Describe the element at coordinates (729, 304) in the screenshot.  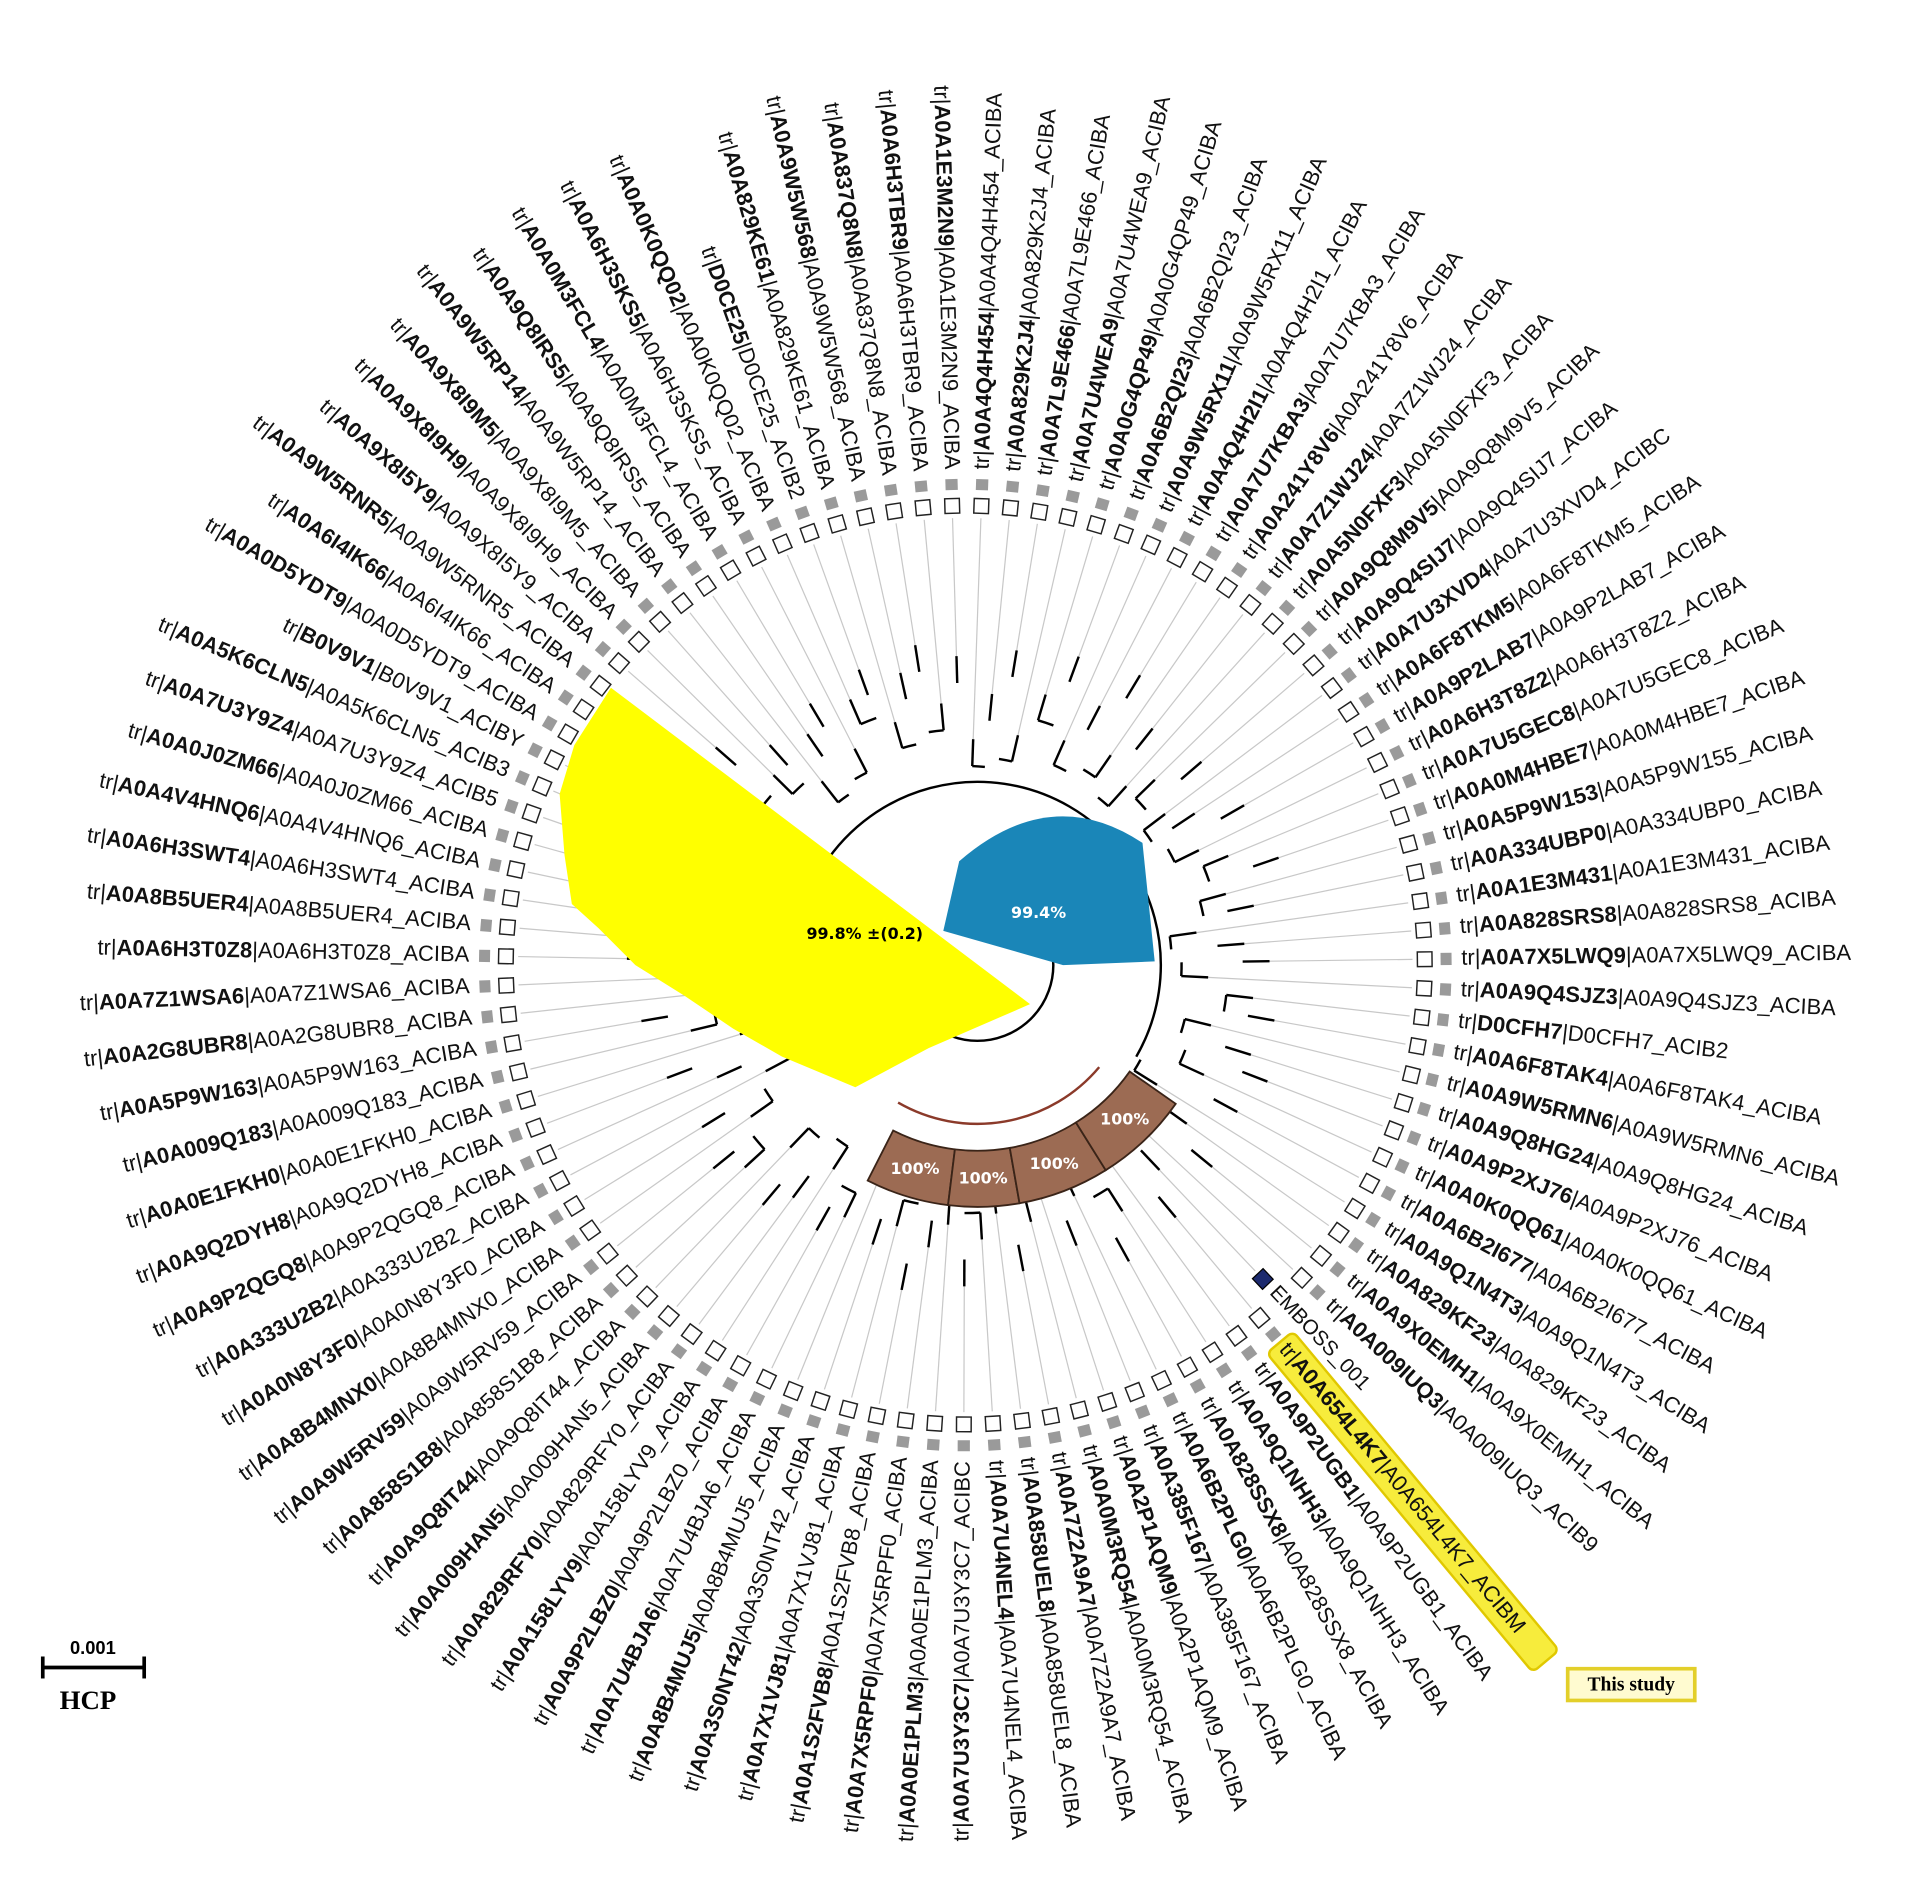
I see `leaf-accession: D0CE25` at that location.